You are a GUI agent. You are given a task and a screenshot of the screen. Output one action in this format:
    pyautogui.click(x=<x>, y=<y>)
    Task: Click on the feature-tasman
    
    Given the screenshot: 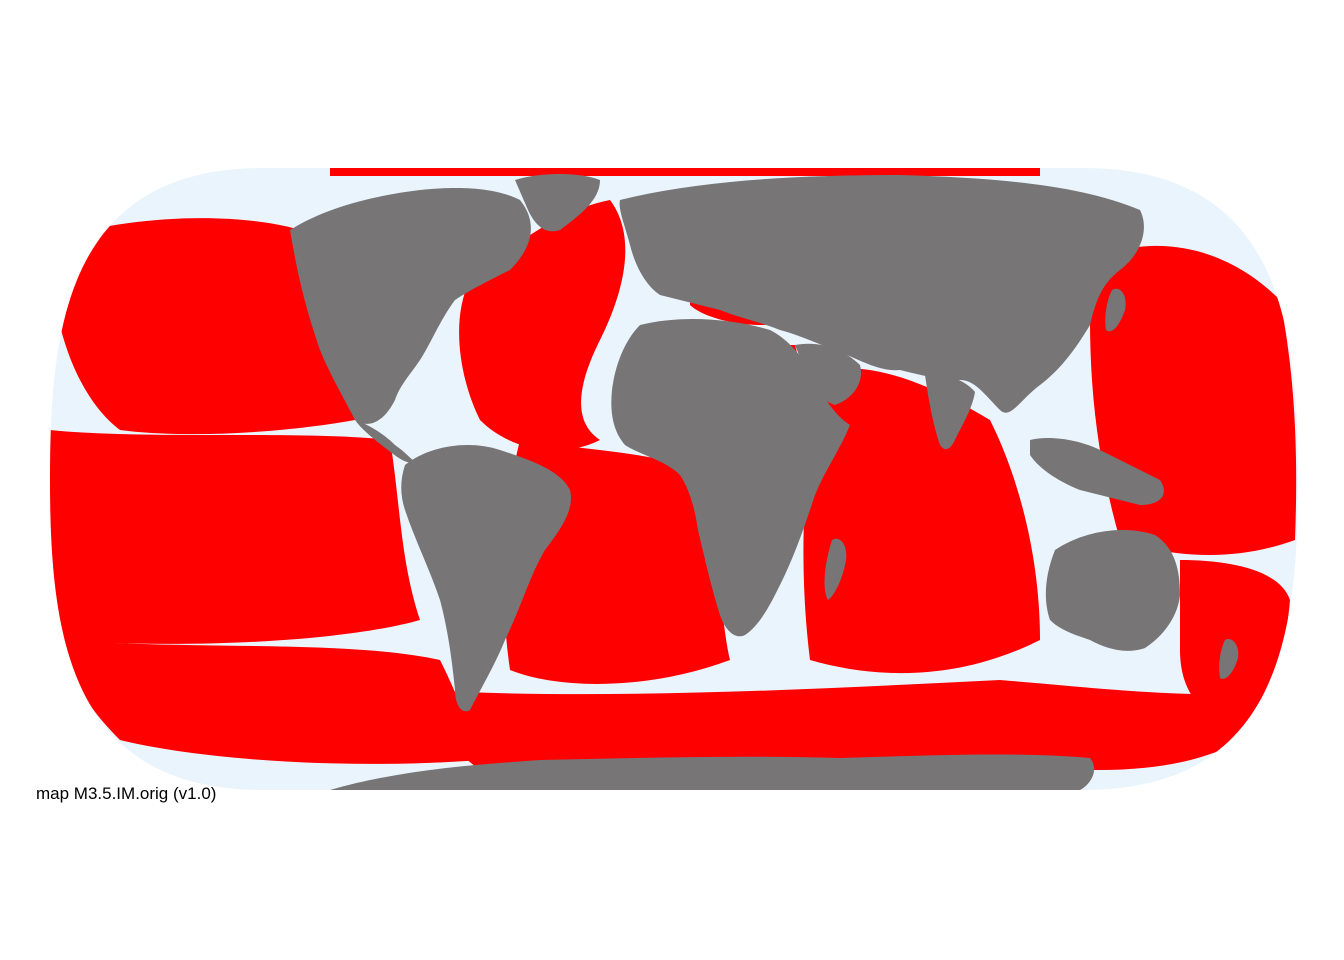 What is the action you would take?
    pyautogui.click(x=1235, y=640)
    